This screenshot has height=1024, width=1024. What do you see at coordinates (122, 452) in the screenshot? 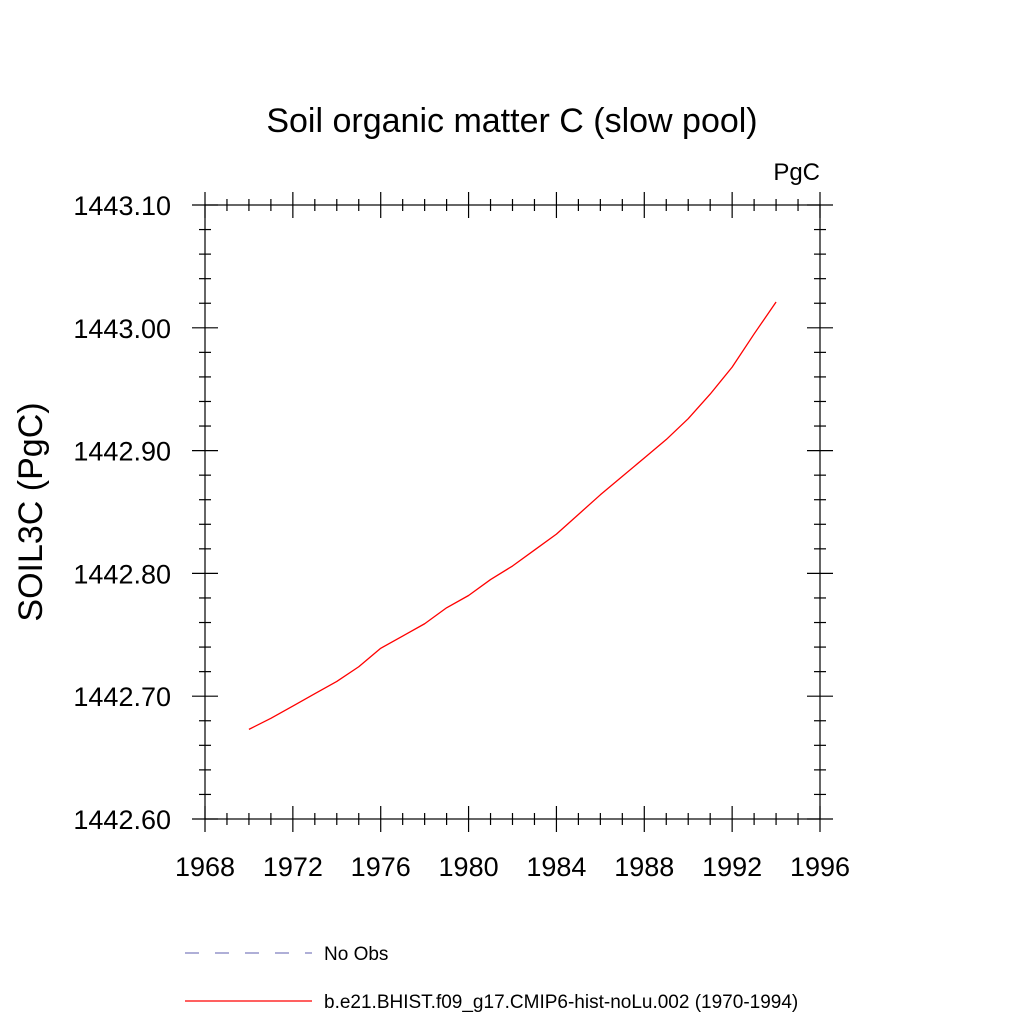
I see `y-tick-label: 1442.90` at bounding box center [122, 452].